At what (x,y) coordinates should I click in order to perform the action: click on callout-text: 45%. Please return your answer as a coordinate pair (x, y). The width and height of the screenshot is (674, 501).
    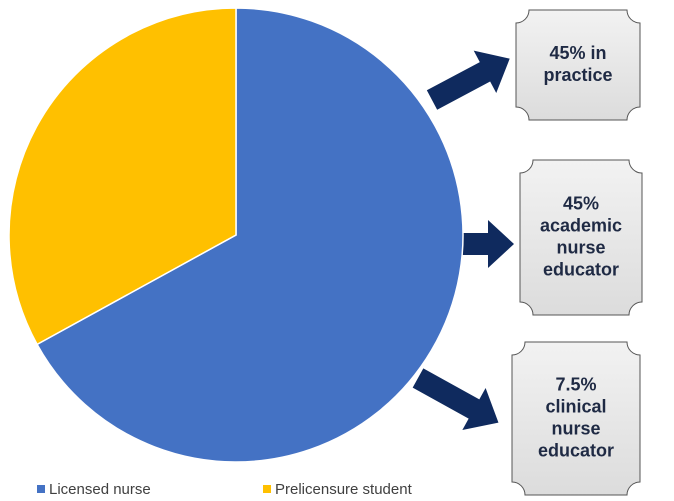
    Looking at the image, I should click on (581, 203).